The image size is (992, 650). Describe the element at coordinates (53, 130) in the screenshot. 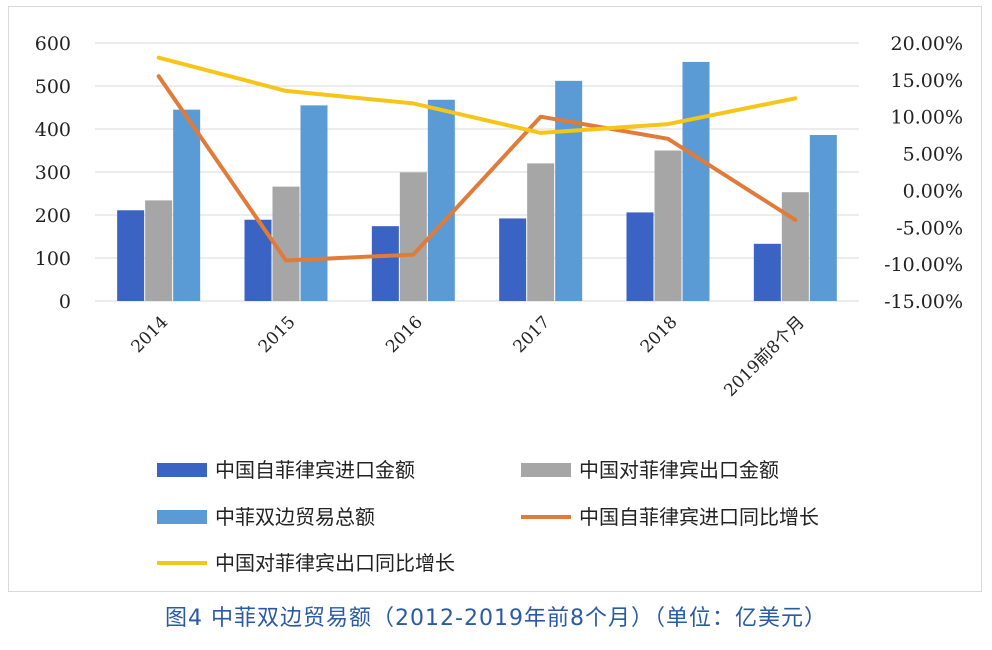

I see `y-left-tick-label: 400` at that location.